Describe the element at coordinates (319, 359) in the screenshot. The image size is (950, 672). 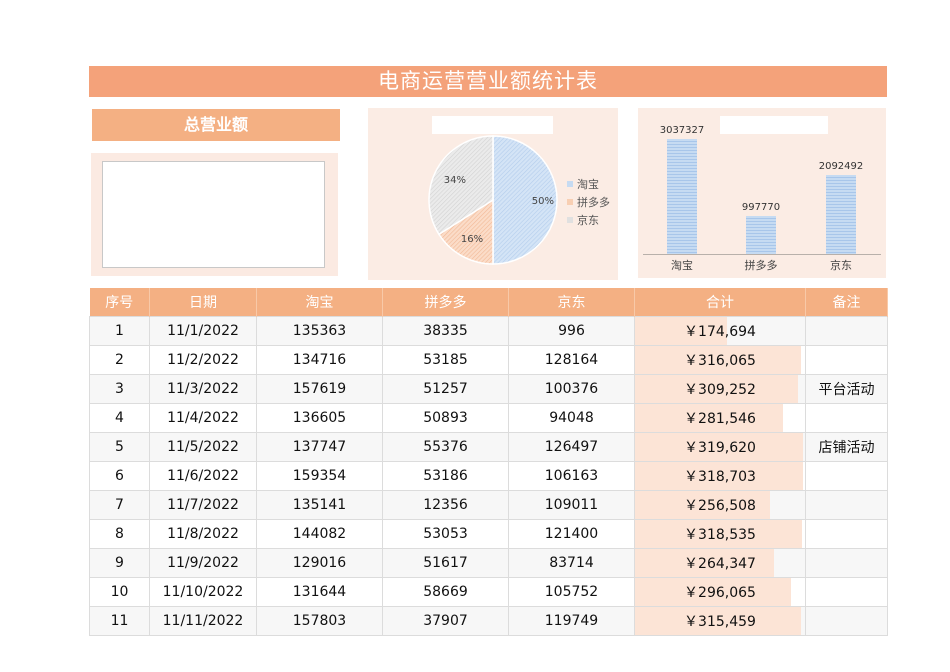
I see `cell-taobao: 134716` at that location.